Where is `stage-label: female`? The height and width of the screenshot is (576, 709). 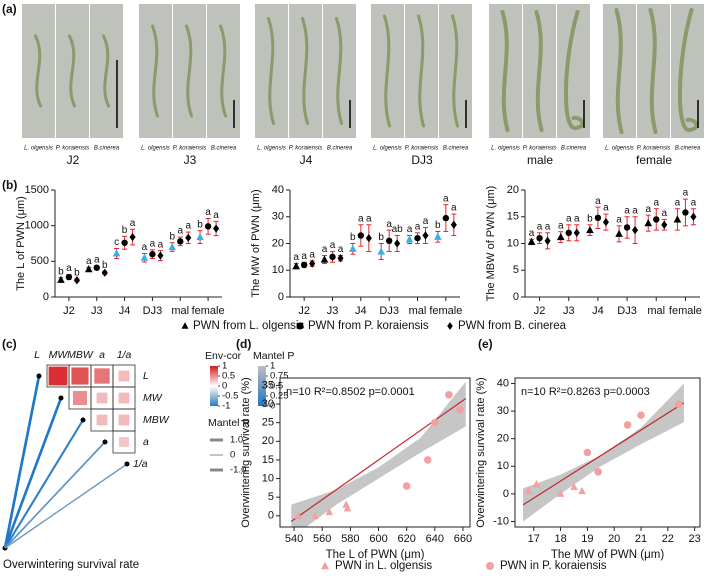
stage-label: female is located at coordinates (654, 160).